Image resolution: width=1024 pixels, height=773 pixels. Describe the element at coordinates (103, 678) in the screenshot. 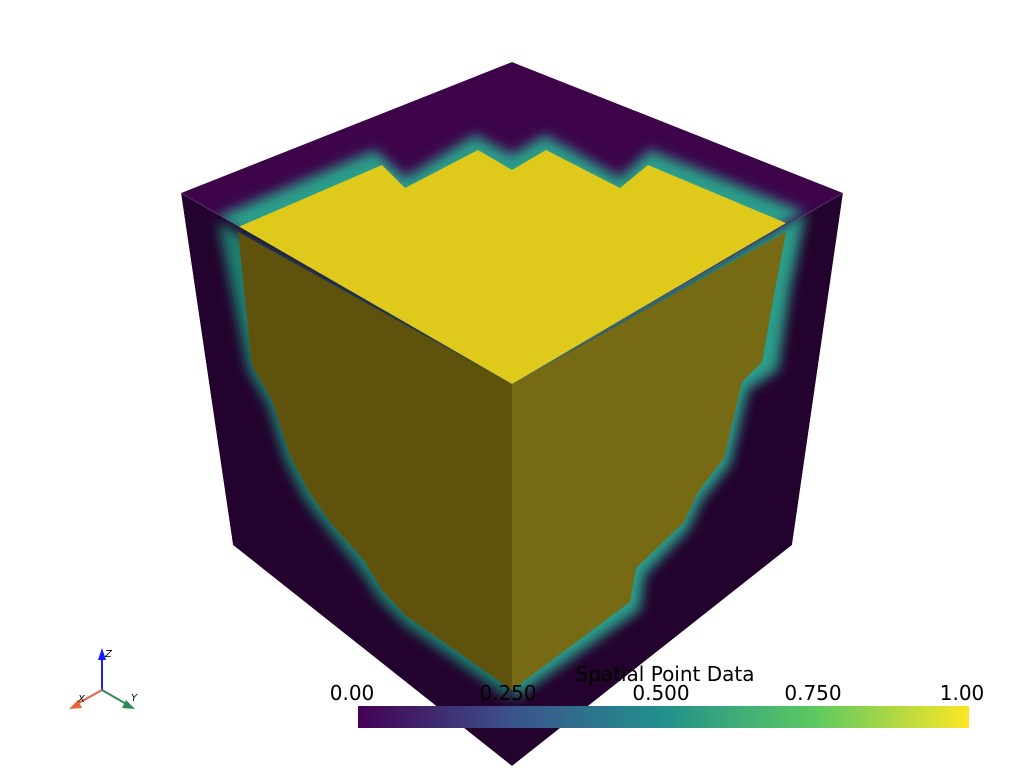

I see `orientation-axes: Z X Y` at that location.